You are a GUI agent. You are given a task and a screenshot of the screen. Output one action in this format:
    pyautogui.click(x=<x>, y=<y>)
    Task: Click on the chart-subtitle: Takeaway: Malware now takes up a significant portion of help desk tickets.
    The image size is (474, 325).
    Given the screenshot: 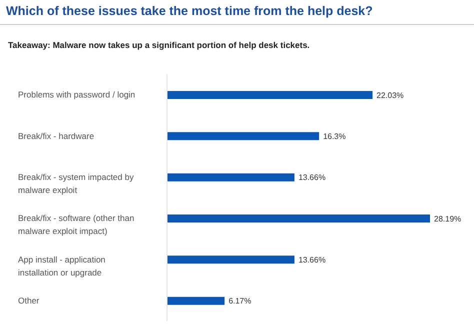 What is the action you would take?
    pyautogui.click(x=159, y=45)
    